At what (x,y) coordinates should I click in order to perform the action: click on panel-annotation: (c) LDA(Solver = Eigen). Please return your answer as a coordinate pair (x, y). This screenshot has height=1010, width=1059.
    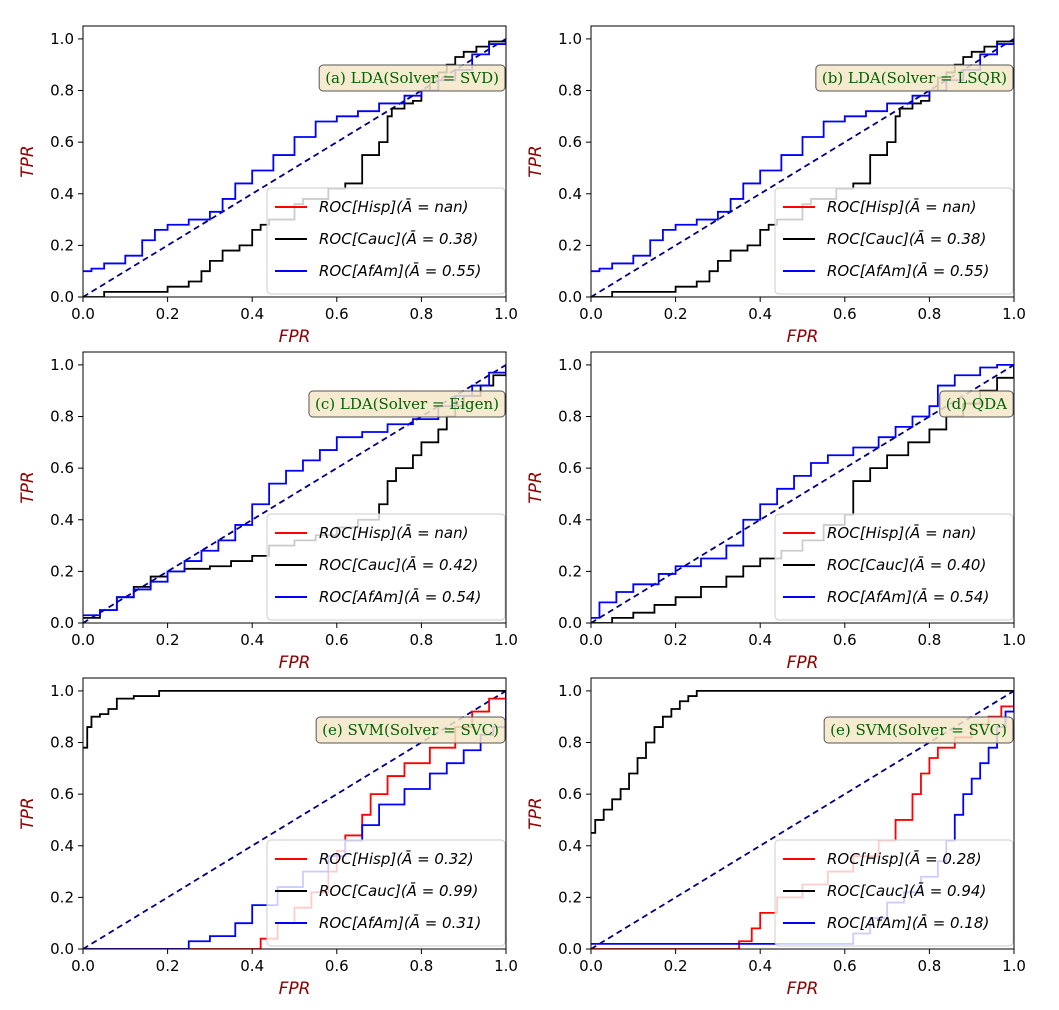
    Looking at the image, I should click on (407, 404).